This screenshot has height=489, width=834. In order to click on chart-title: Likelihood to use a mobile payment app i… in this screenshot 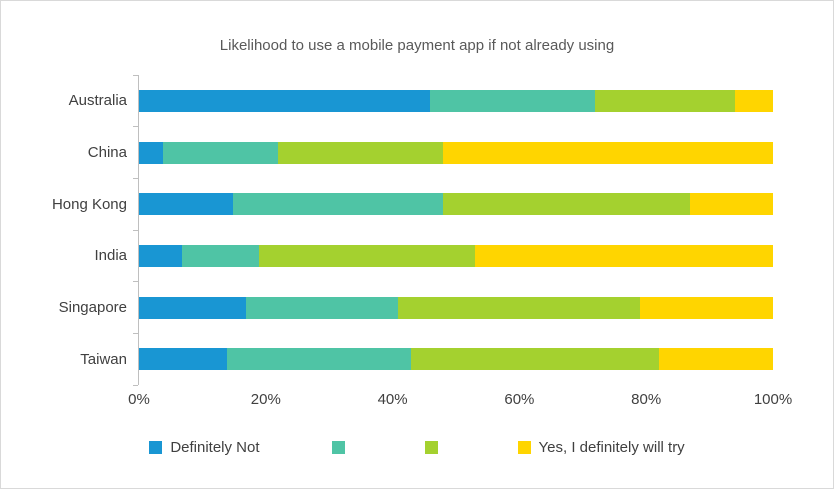, I will do `click(417, 45)`.